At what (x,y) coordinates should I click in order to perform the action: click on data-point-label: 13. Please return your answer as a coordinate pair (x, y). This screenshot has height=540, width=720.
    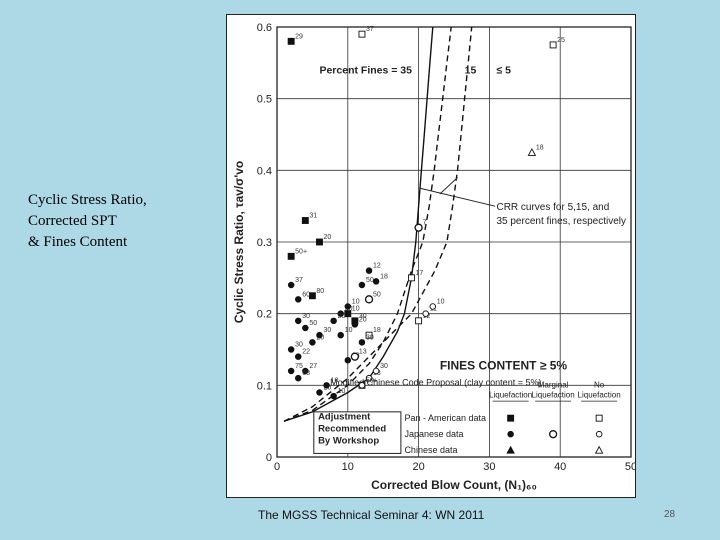
    Looking at the image, I should click on (363, 352).